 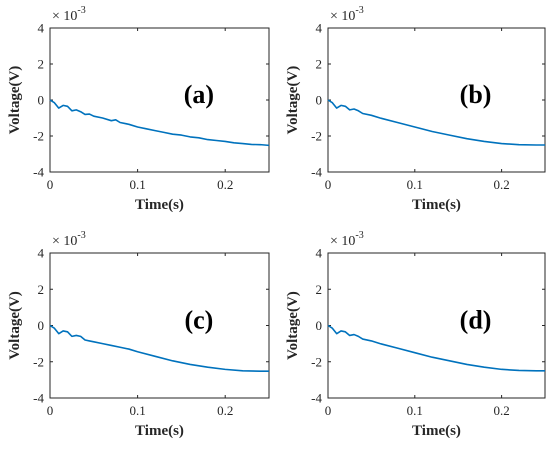 What do you see at coordinates (476, 94) in the screenshot?
I see `panel-label: (b)` at bounding box center [476, 94].